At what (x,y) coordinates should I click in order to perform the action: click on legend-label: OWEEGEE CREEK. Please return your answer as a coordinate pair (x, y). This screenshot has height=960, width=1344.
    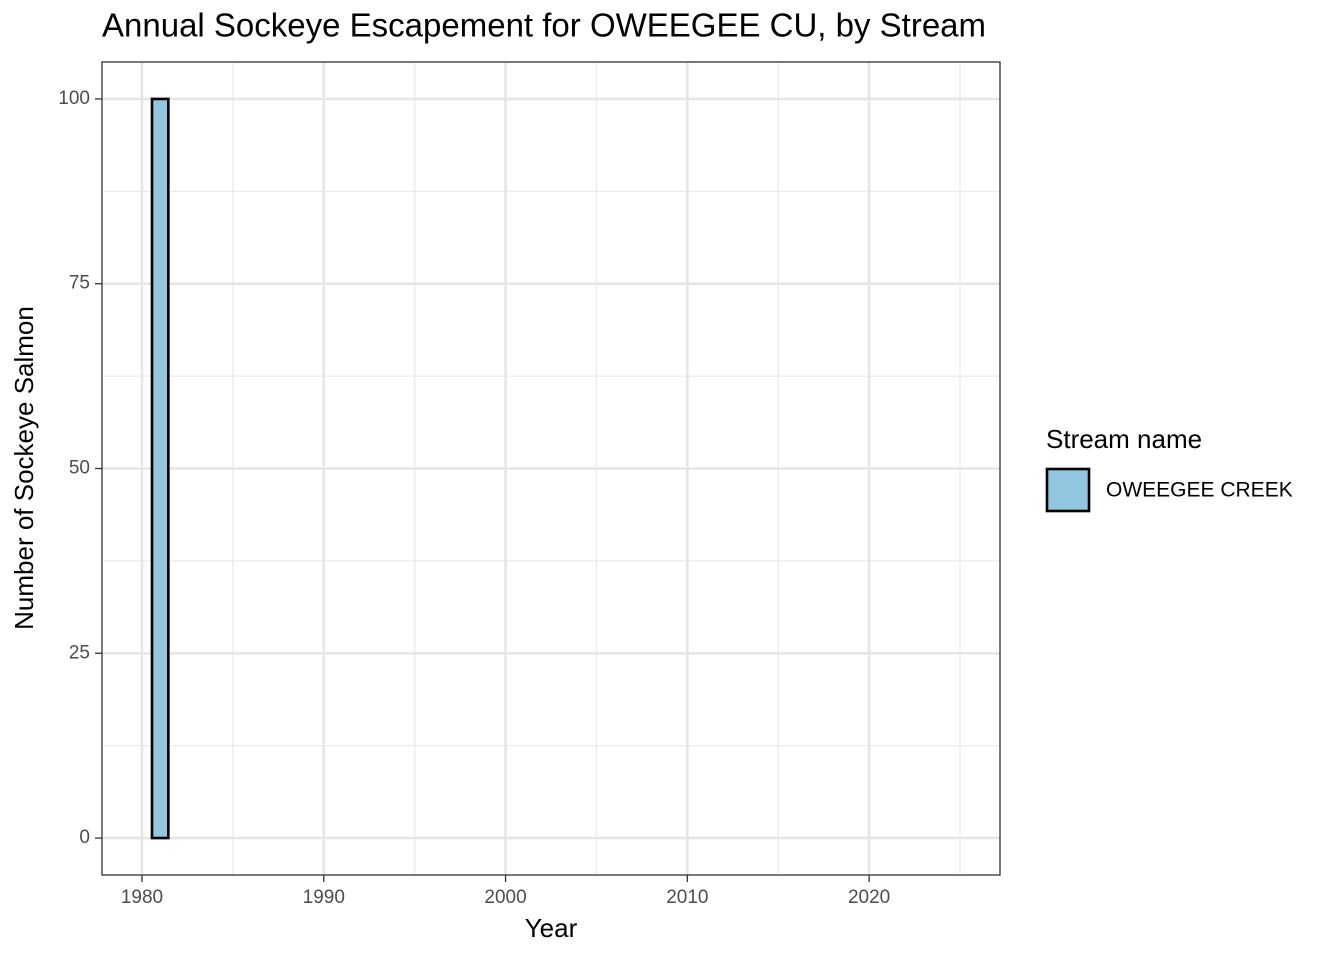
    Looking at the image, I should click on (1199, 490).